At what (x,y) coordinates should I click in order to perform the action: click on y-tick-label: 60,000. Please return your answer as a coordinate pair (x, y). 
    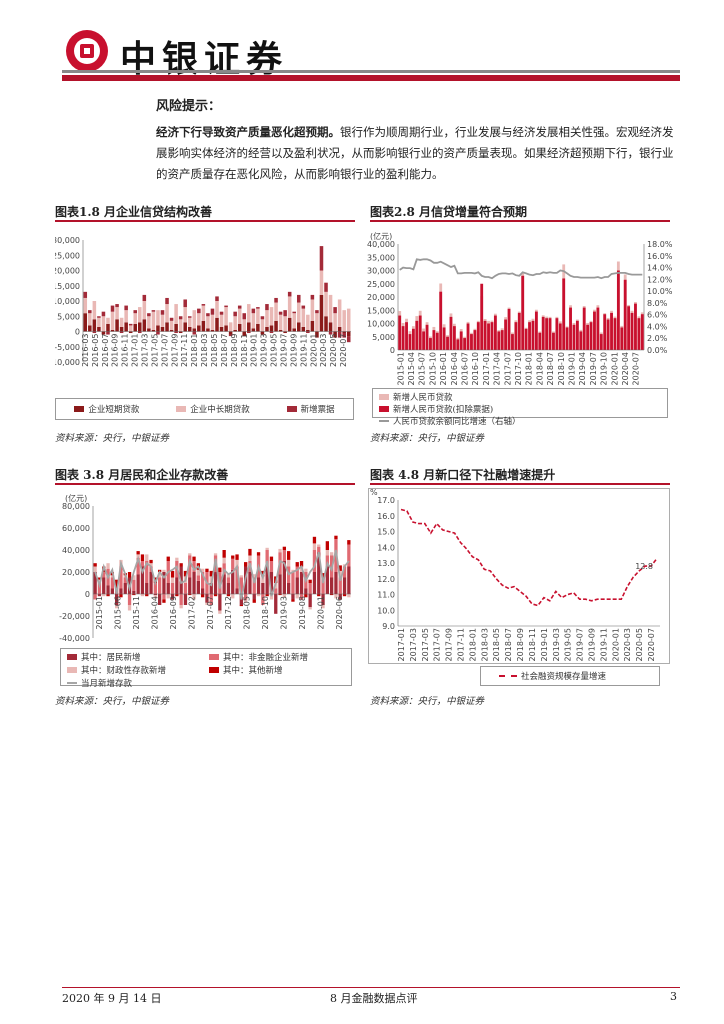
    Looking at the image, I should click on (76, 528).